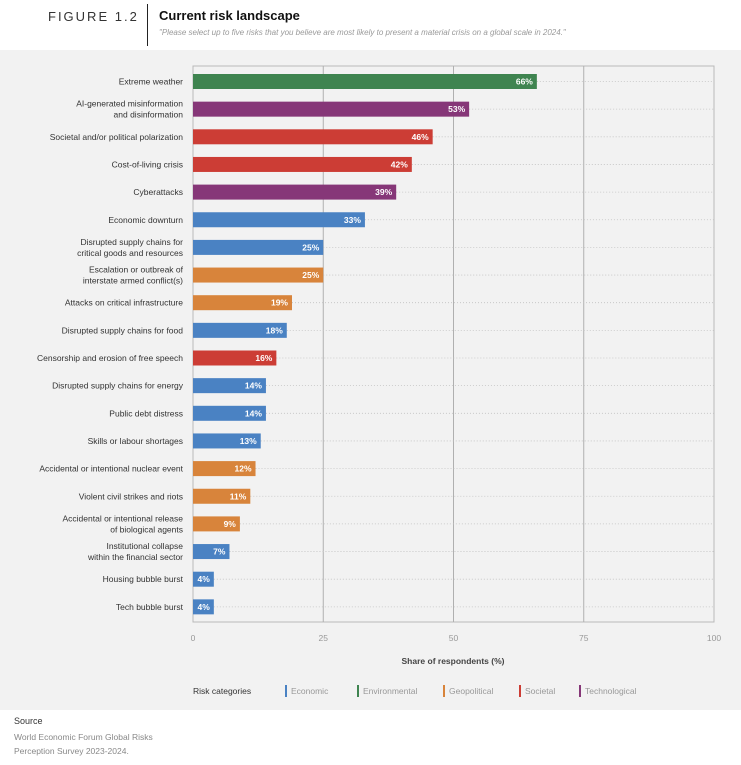 The width and height of the screenshot is (741, 765). Describe the element at coordinates (135, 441) in the screenshot. I see `category-label: Skills or labour shortages` at that location.